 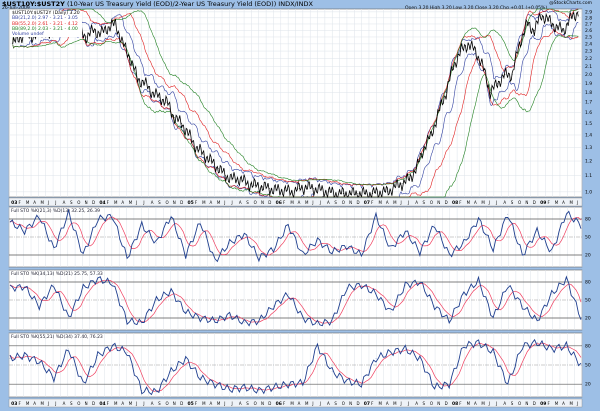 What do you see at coordinates (367, 404) in the screenshot?
I see `x-year-label: 07` at bounding box center [367, 404].